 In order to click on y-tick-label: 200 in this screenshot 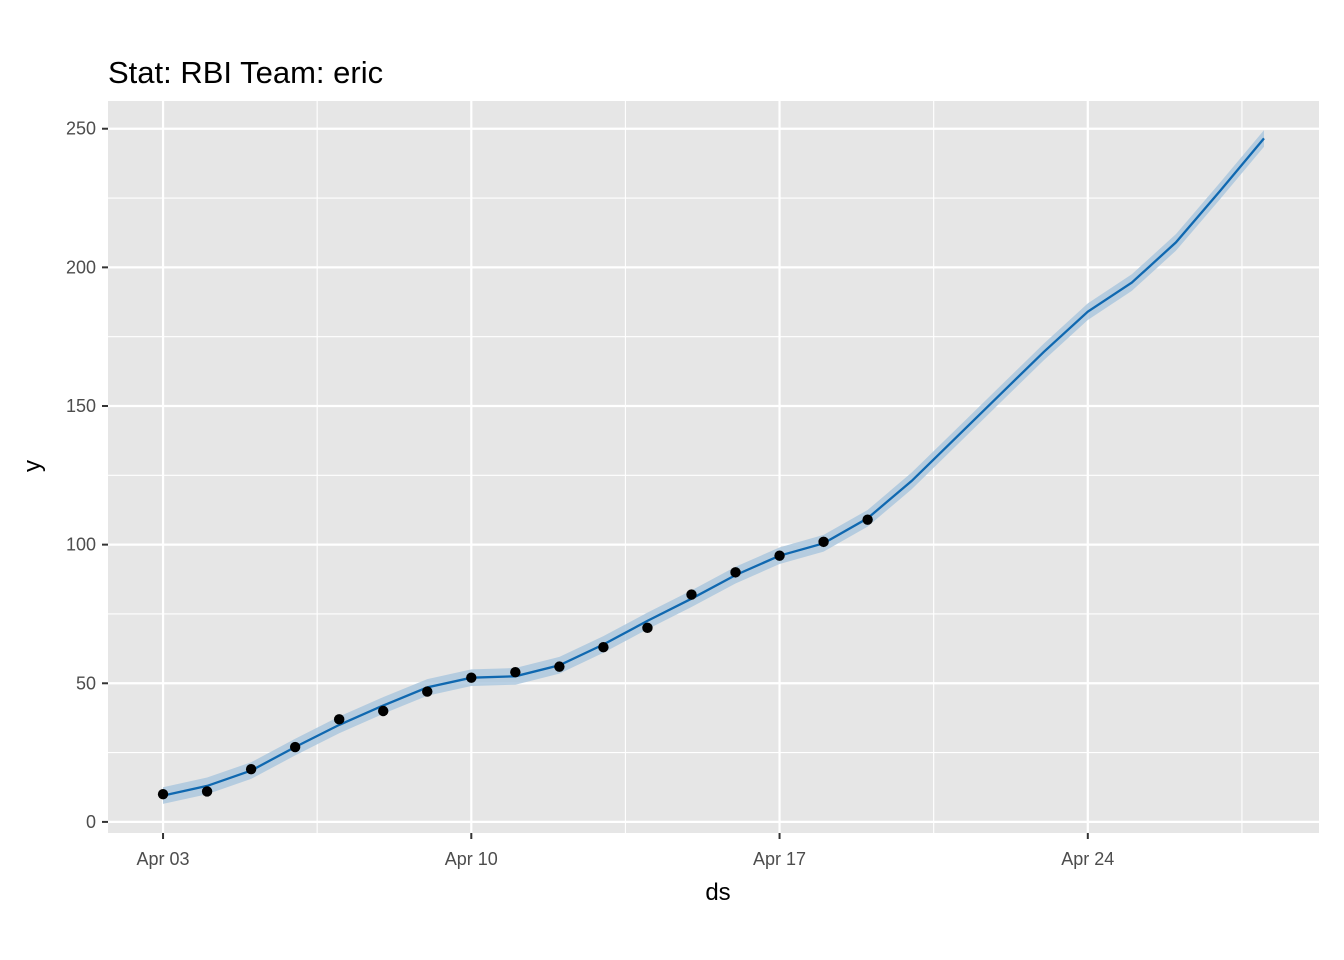, I will do `click(81, 267)`.